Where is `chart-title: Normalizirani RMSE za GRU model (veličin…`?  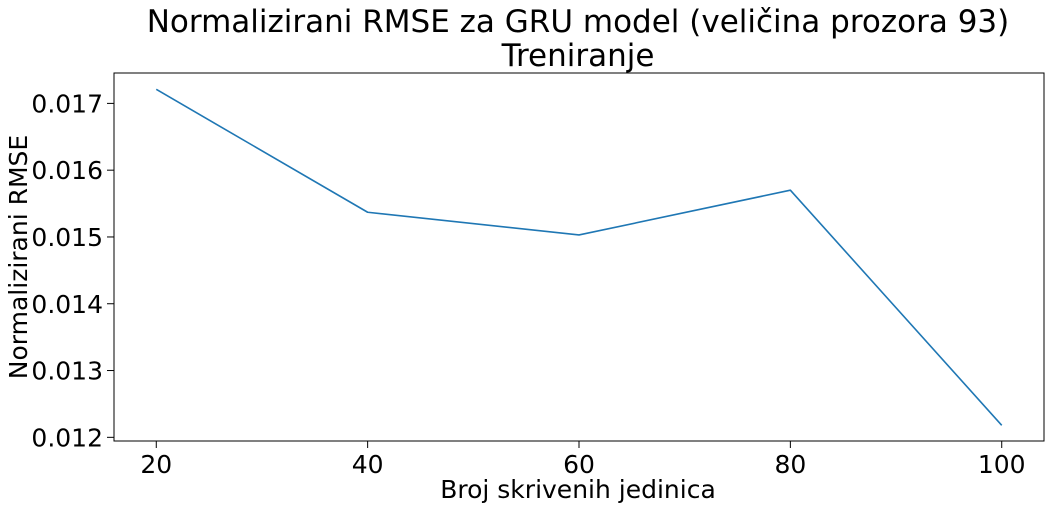 chart-title: Normalizirani RMSE za GRU model (veličin… is located at coordinates (578, 22).